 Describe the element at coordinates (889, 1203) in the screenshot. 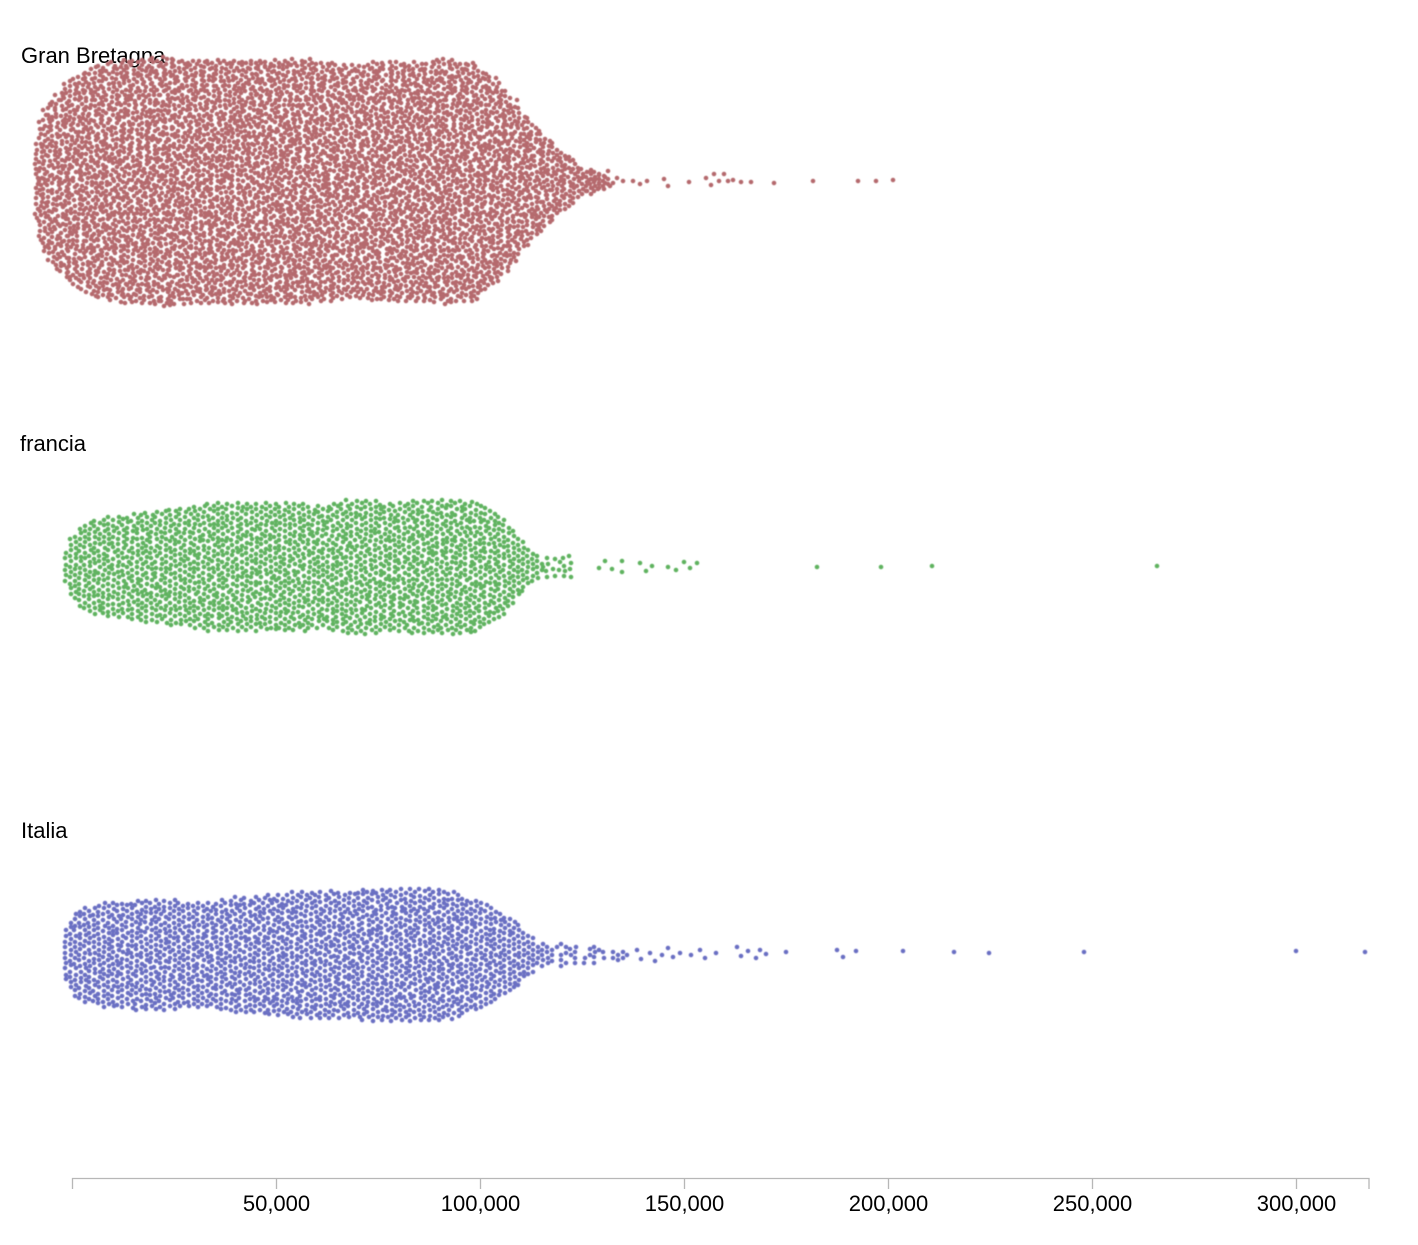

I see `svg-text: 200,000` at that location.